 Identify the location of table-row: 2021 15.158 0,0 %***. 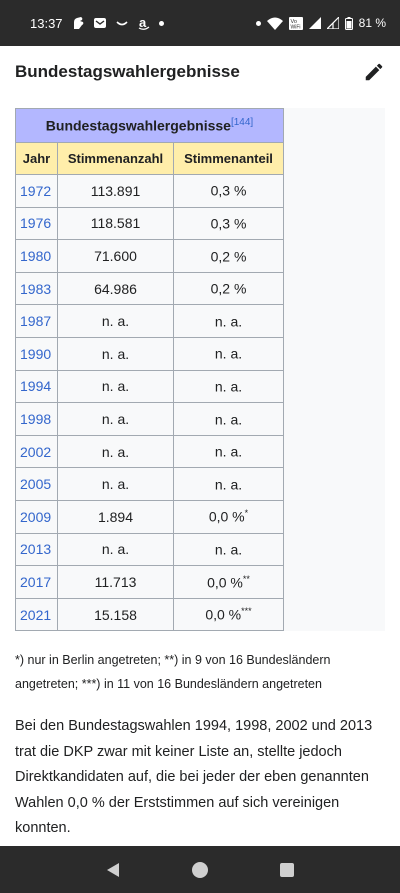
(149, 614).